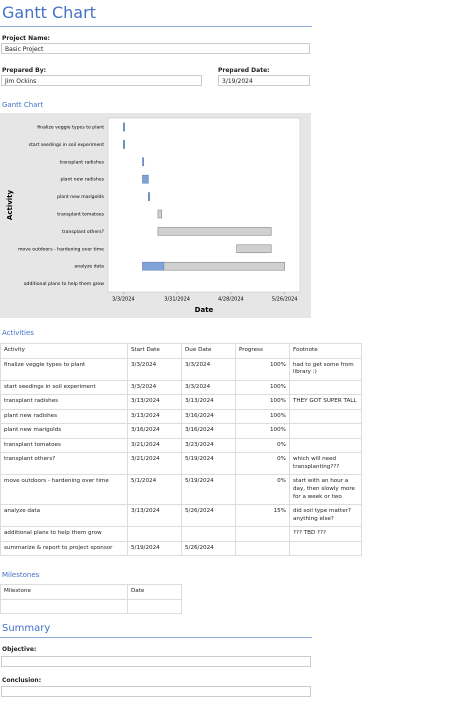  I want to click on table-row: transplant tomatoes 3/21/2024 3/23/2024 0%, so click(181, 445).